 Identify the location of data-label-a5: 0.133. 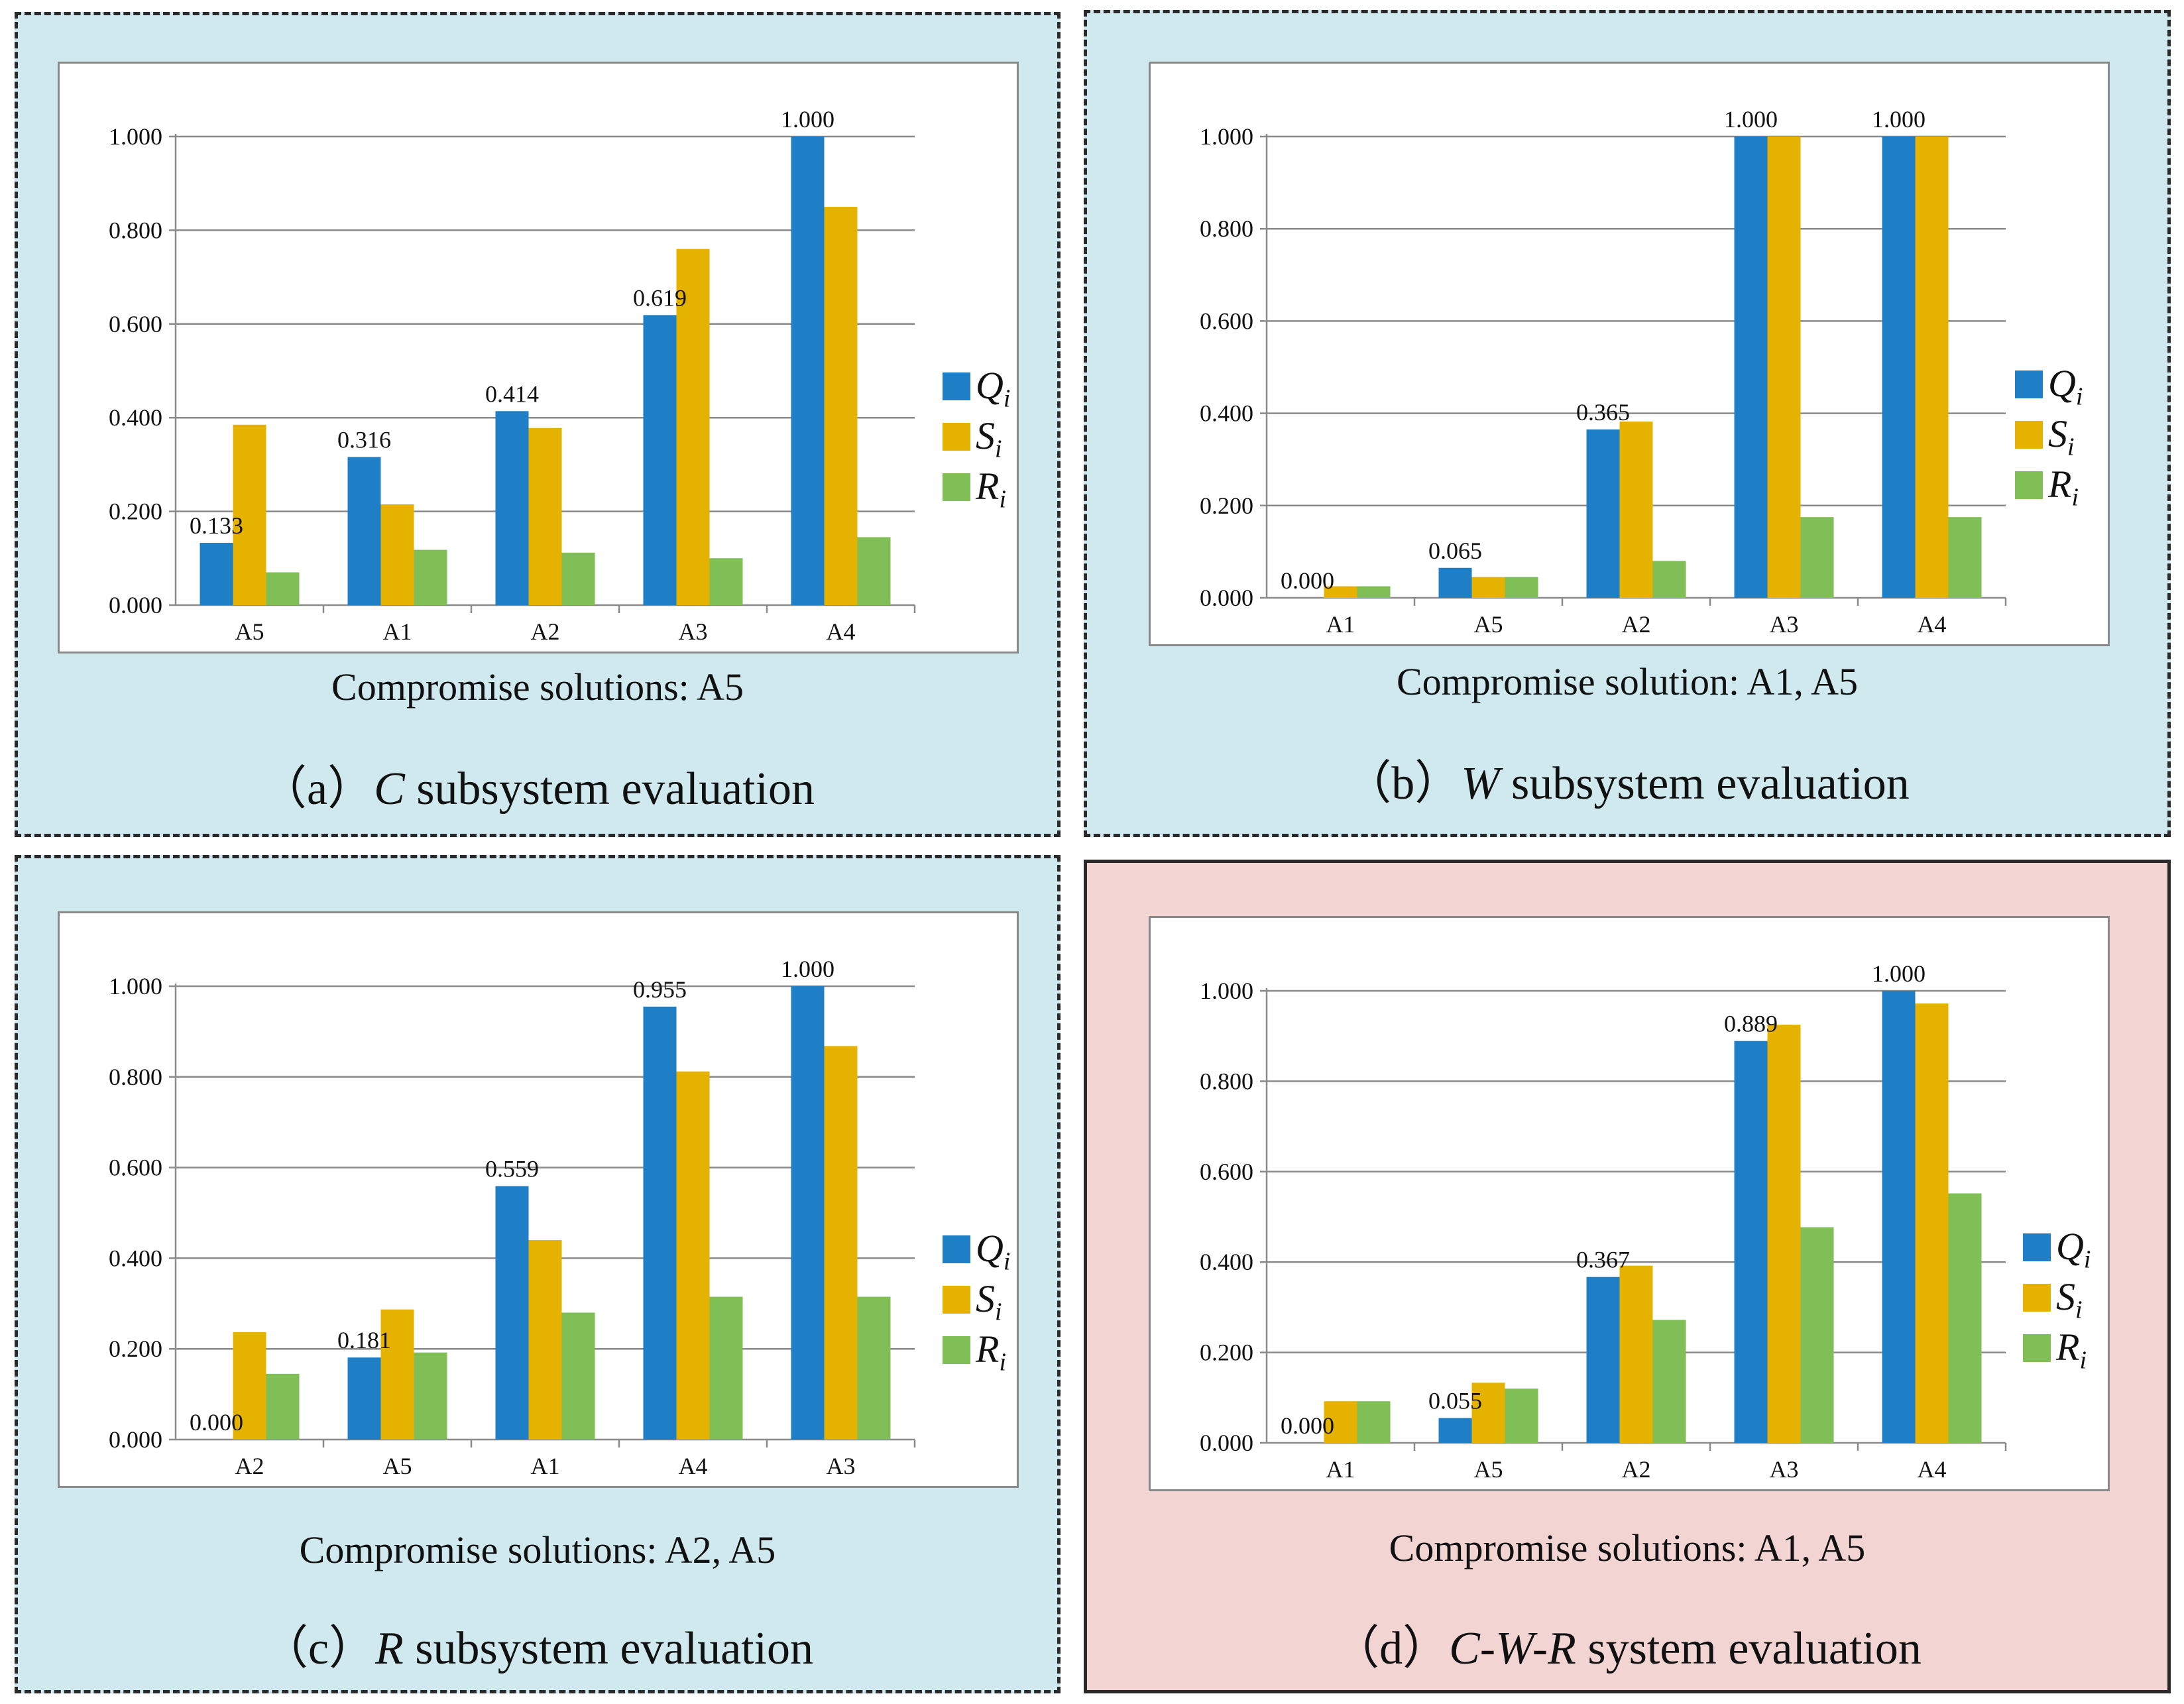
(216, 525).